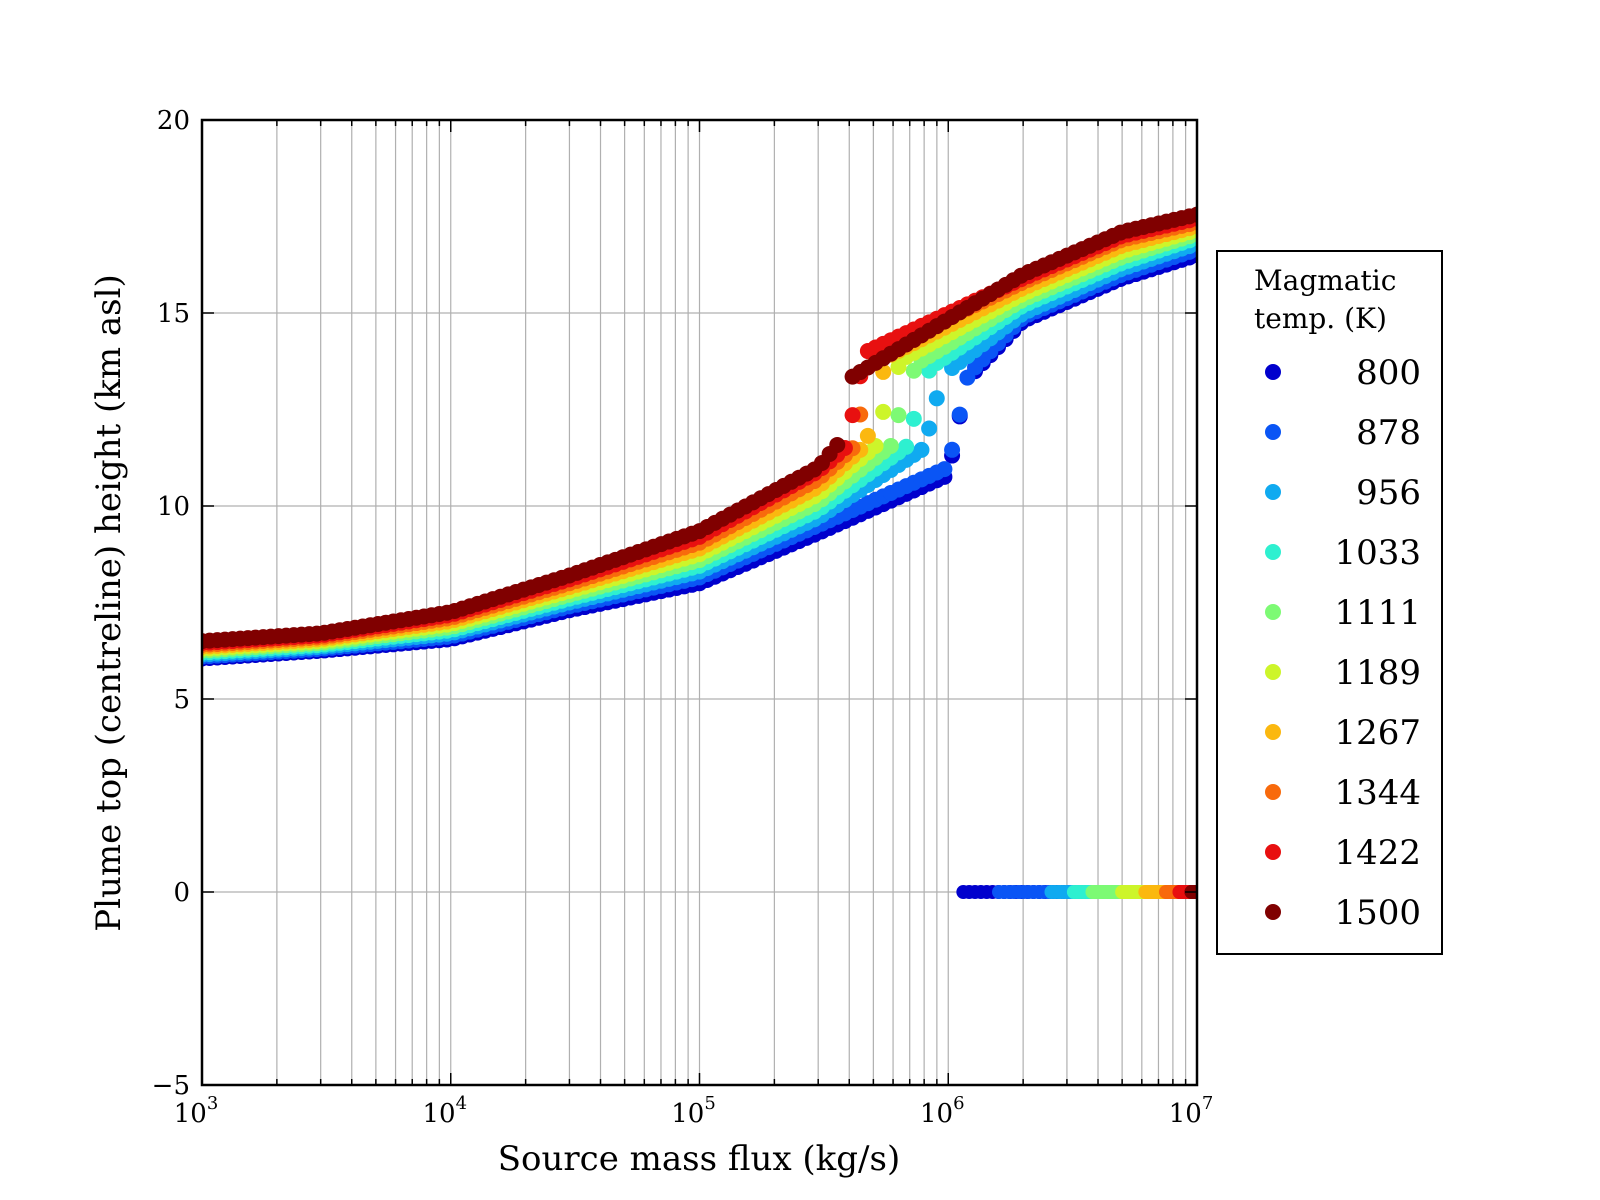 Image resolution: width=1600 pixels, height=1200 pixels. Describe the element at coordinates (1377, 733) in the screenshot. I see `legend-label: 1267` at that location.